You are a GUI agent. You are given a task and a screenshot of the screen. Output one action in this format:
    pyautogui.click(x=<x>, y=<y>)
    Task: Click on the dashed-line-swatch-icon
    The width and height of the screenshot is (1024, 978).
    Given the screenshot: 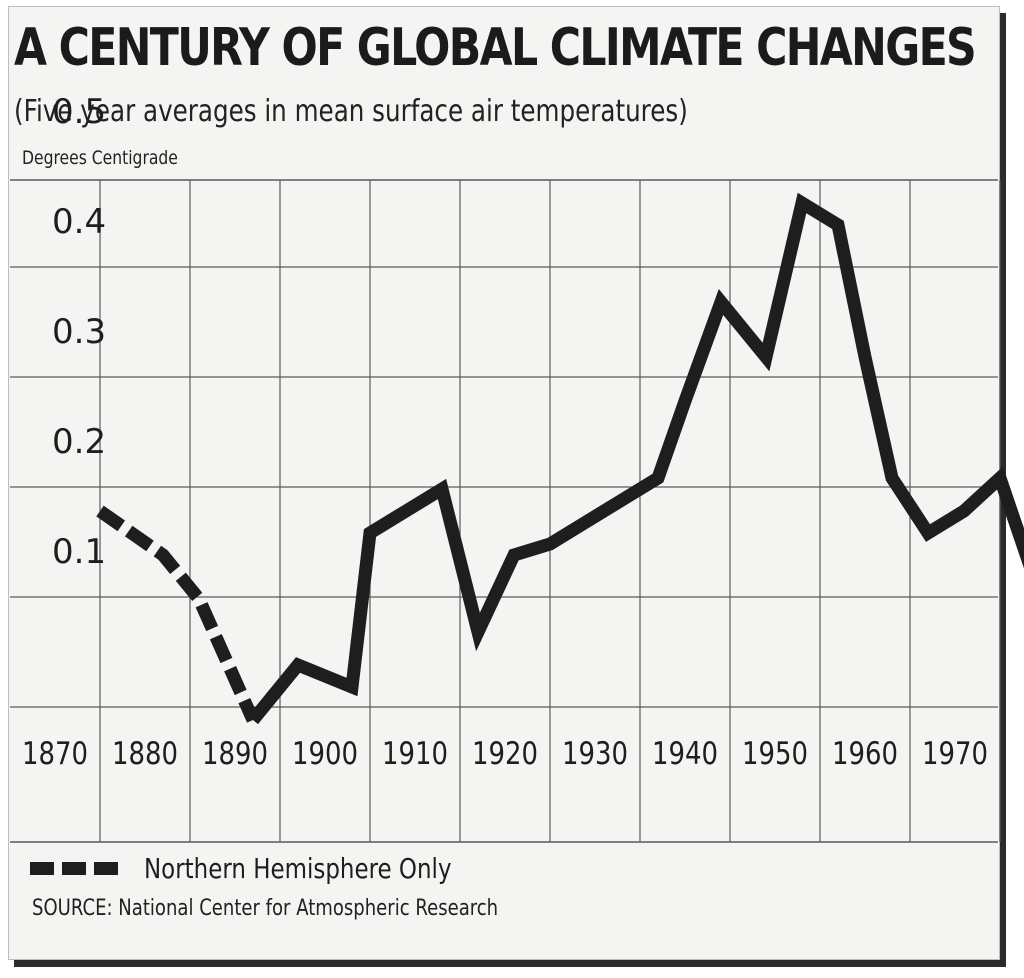 What is the action you would take?
    pyautogui.click(x=74, y=868)
    